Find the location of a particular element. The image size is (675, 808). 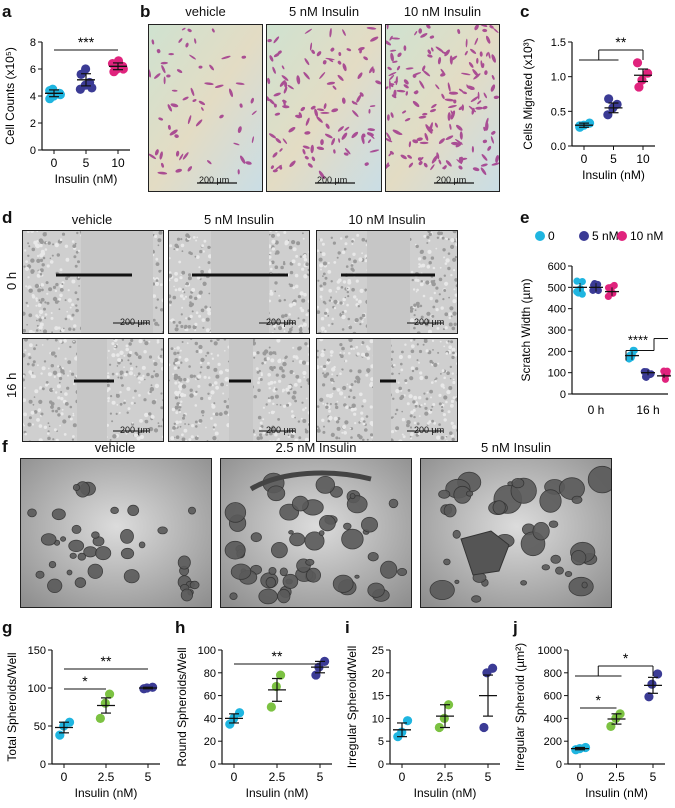

y-tick-label: 8 is located at coordinates (33, 43).